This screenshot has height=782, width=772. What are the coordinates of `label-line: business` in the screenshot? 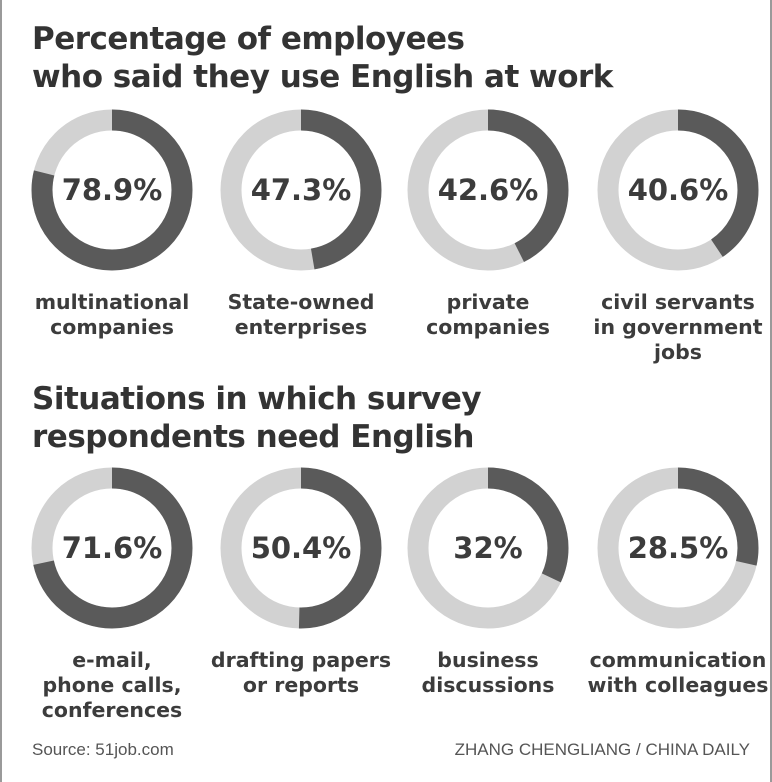 It's located at (488, 660).